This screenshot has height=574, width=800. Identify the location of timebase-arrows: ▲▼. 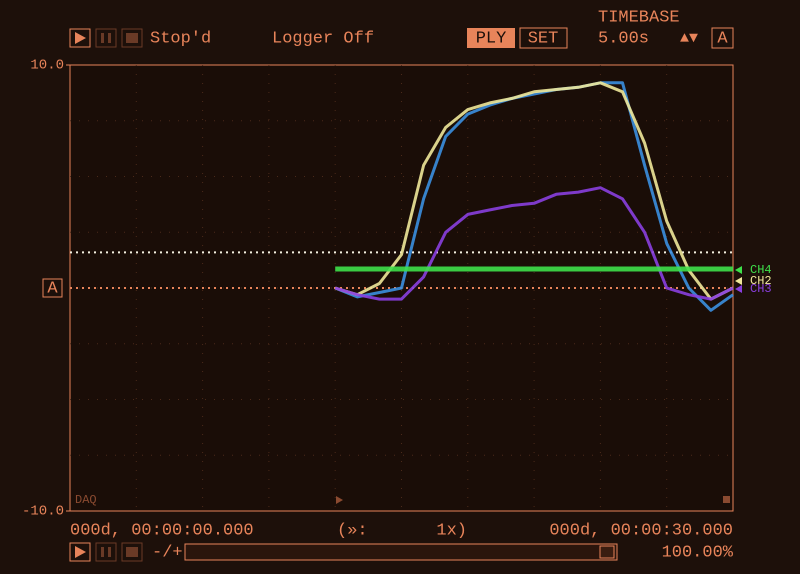
(689, 38).